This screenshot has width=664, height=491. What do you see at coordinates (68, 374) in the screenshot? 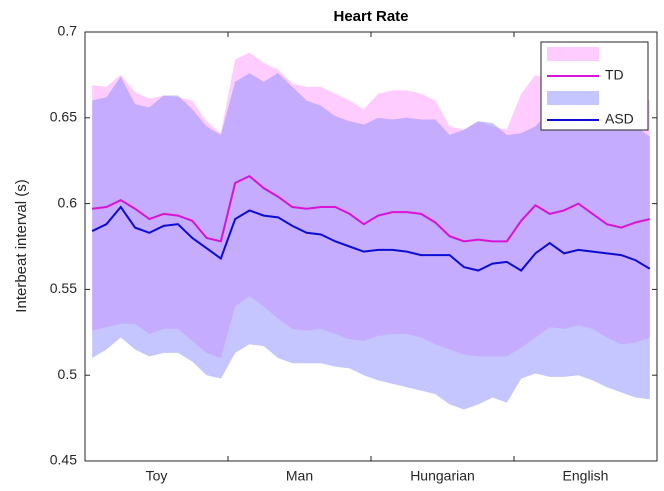
I see `y-tick-label: 0.5` at bounding box center [68, 374].